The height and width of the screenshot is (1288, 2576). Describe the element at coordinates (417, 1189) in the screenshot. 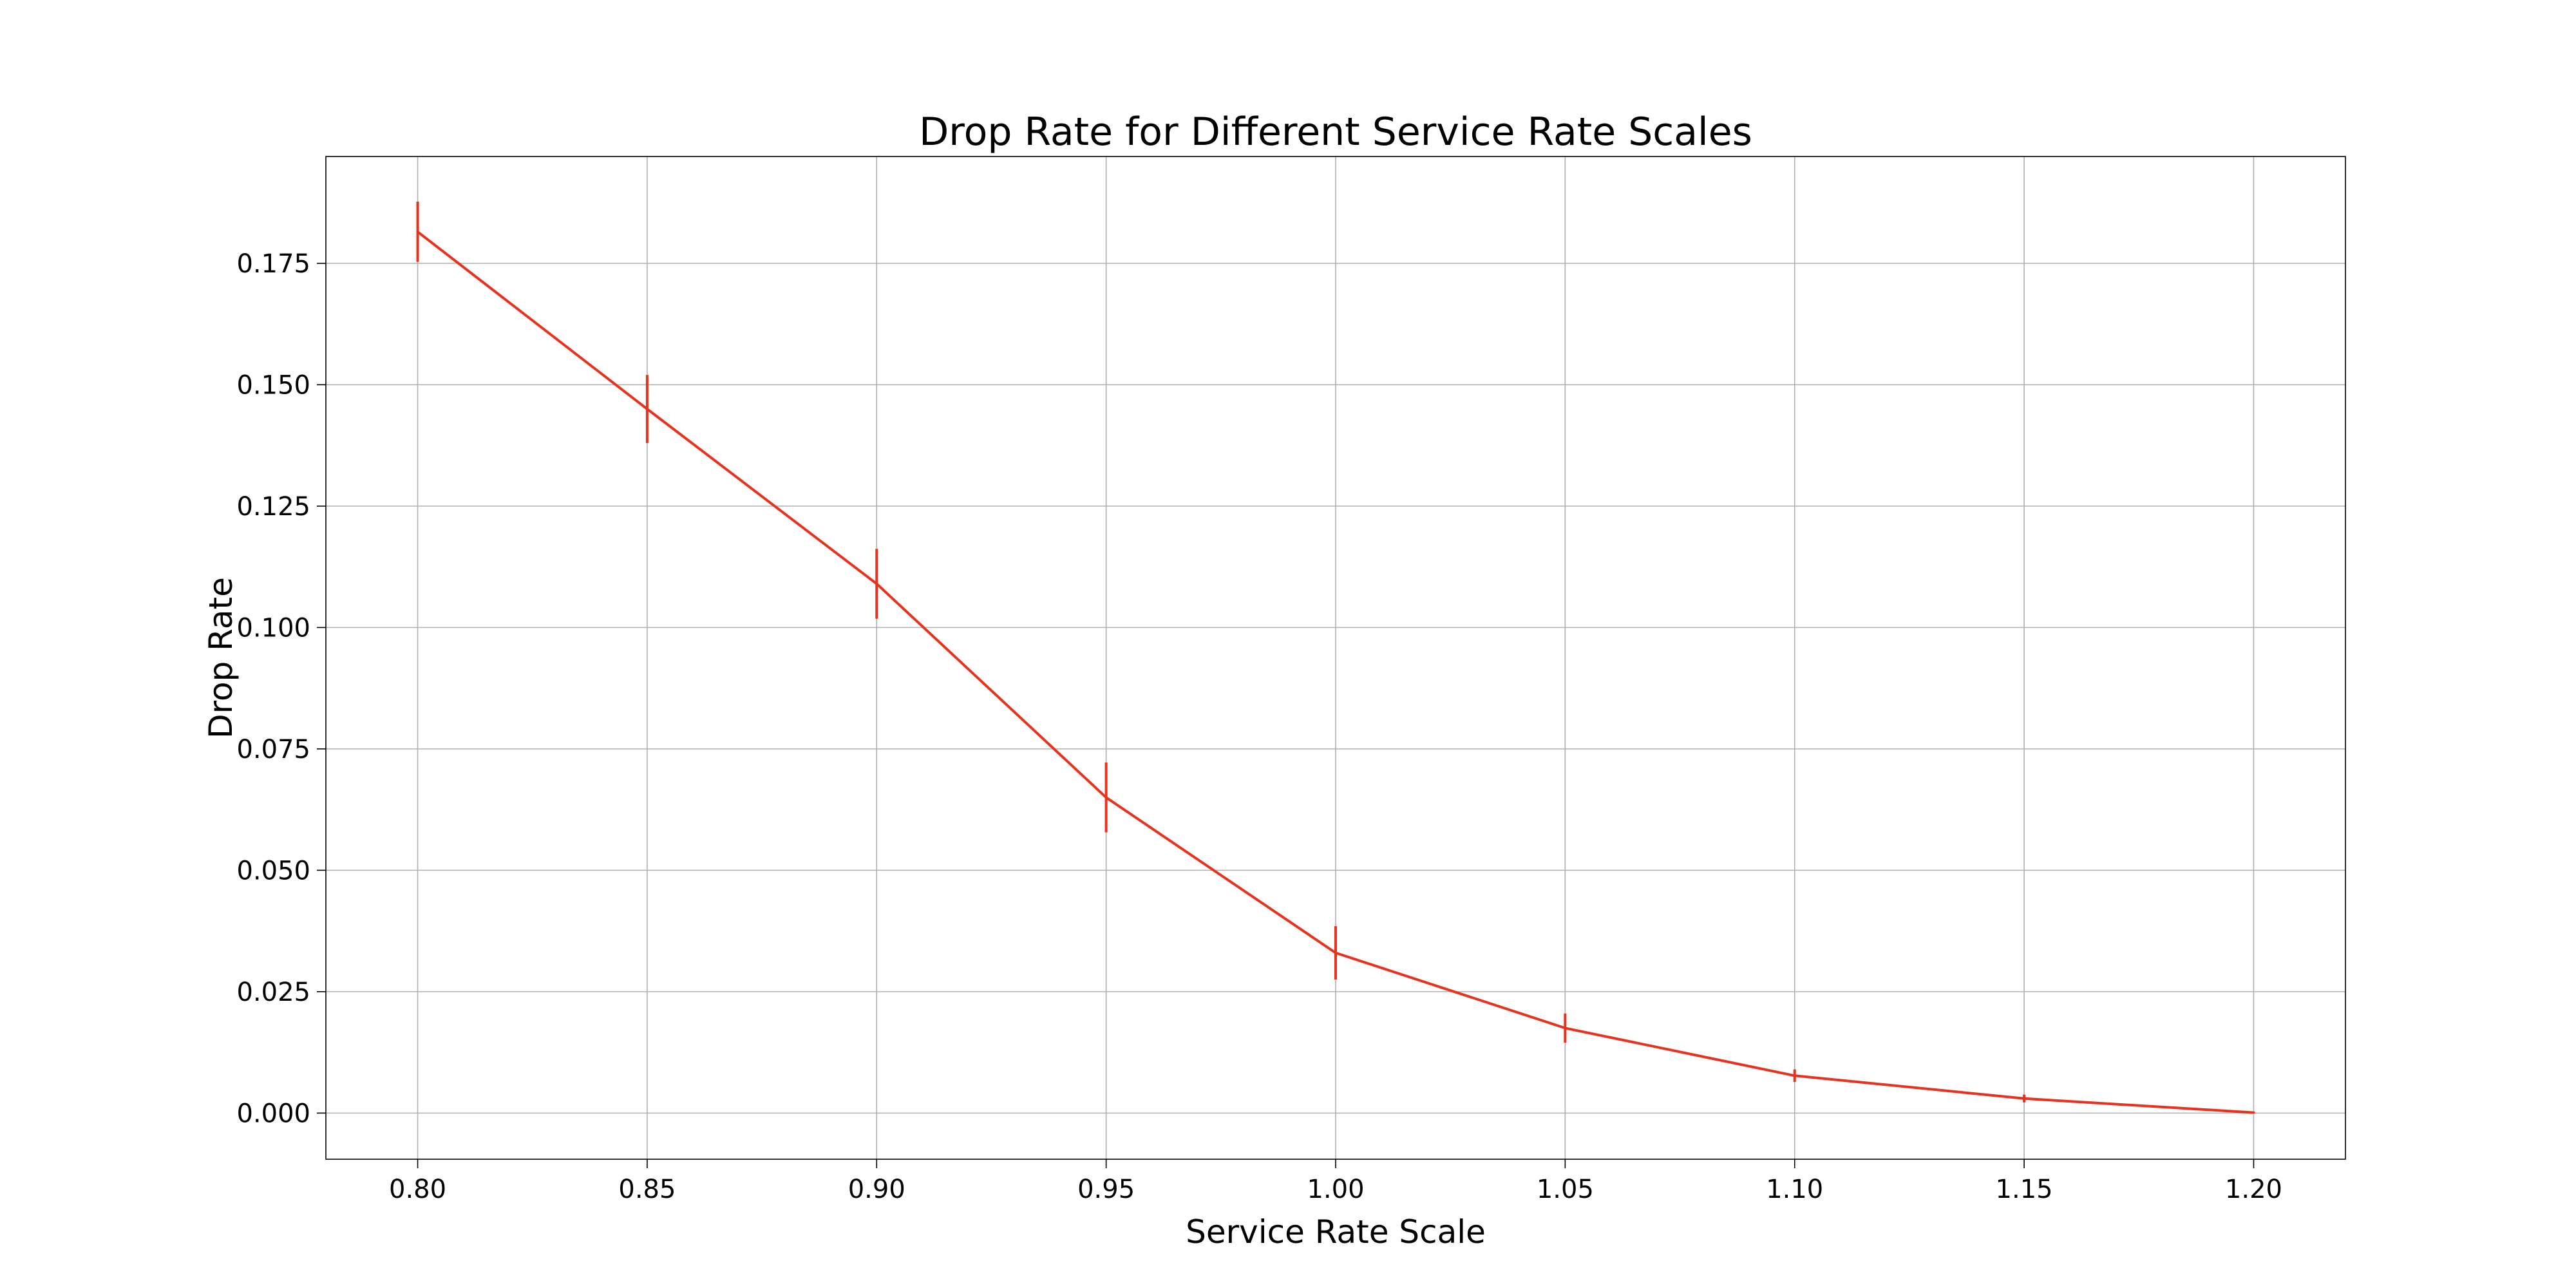

I see `x-tick-label: 0.80` at that location.